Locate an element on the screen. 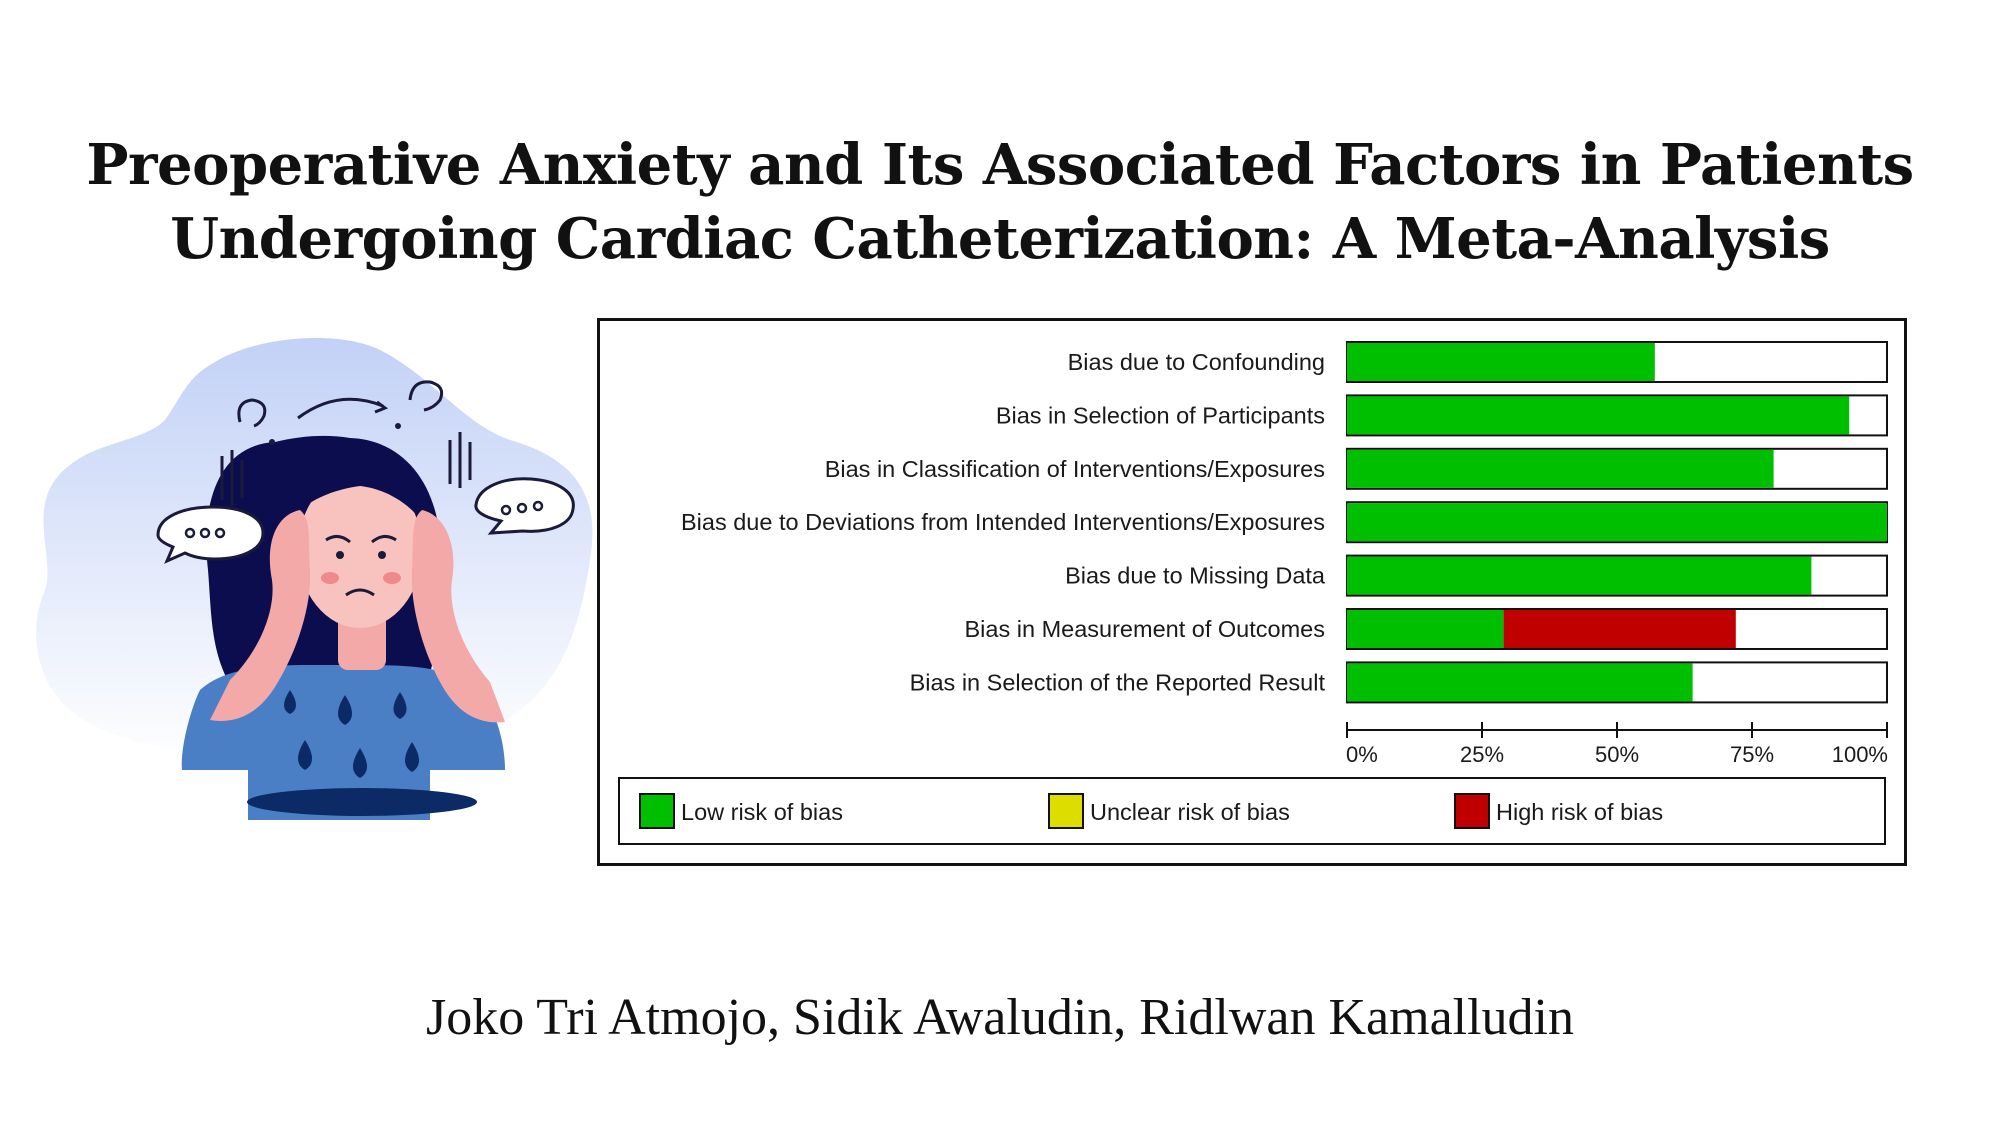  legend-box is located at coordinates (1252, 811).